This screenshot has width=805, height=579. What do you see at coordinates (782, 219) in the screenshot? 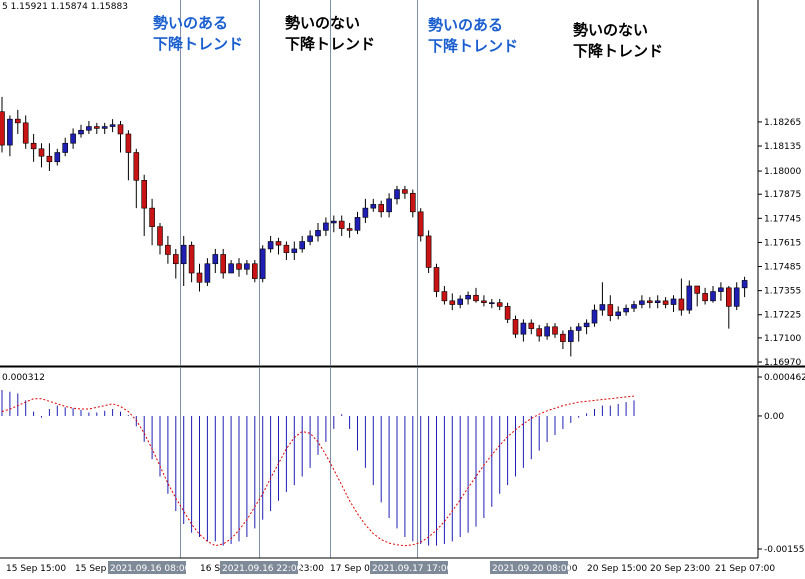
I see `price-tick-label: 1.17745` at bounding box center [782, 219].